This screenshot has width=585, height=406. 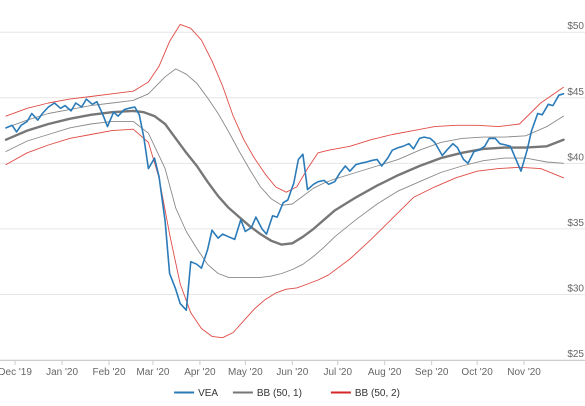 I want to click on legend-label: BB (50, 2), so click(x=377, y=393).